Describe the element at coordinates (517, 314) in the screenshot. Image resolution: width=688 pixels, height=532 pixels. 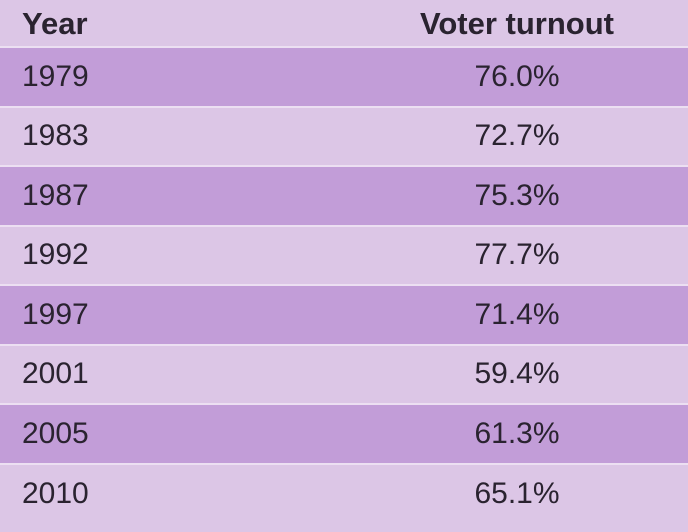
I see `turnout-cell: 71.4%` at that location.